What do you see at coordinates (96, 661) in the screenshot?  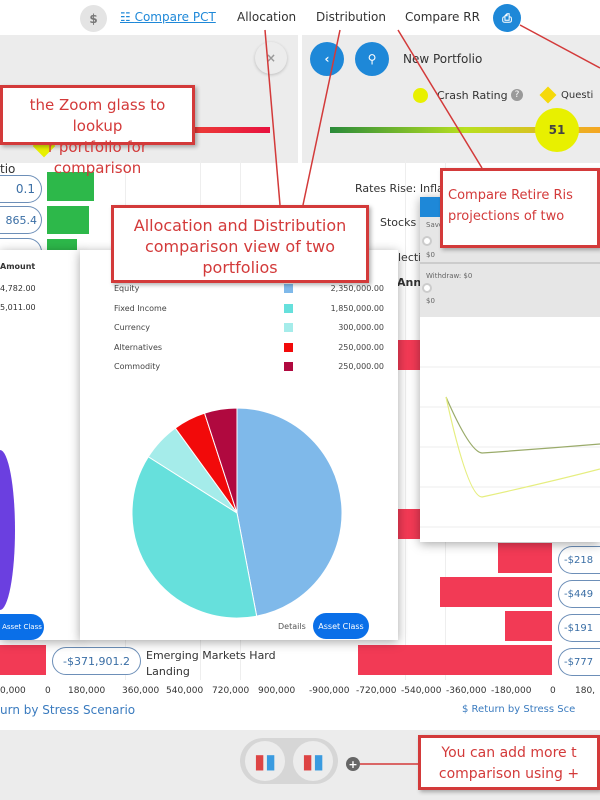 I see `left-value-pill: -$371,901.2` at bounding box center [96, 661].